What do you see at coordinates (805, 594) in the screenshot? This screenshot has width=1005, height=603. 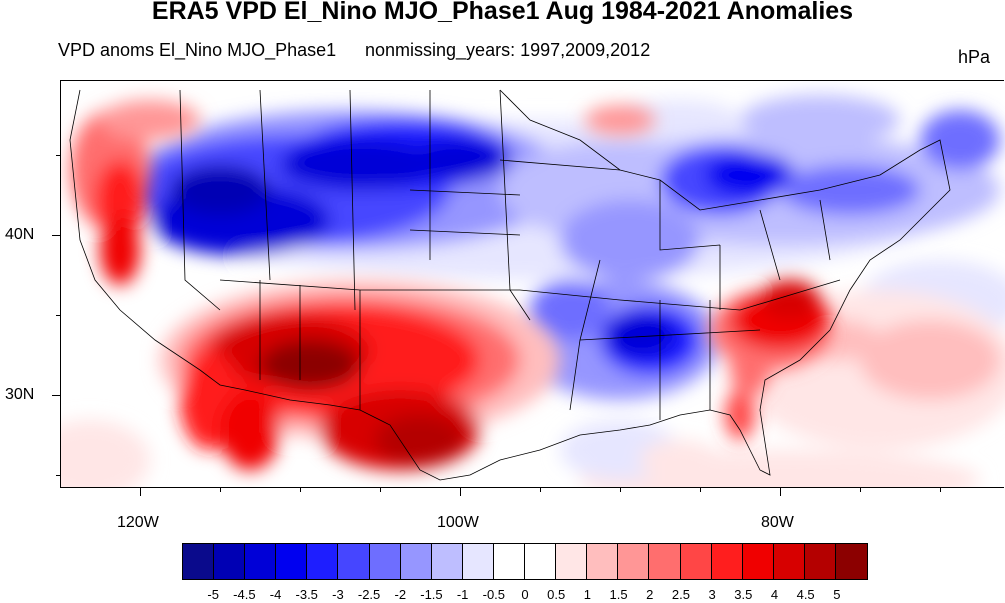 I see `colorbar-label: 4.5` at bounding box center [805, 594].